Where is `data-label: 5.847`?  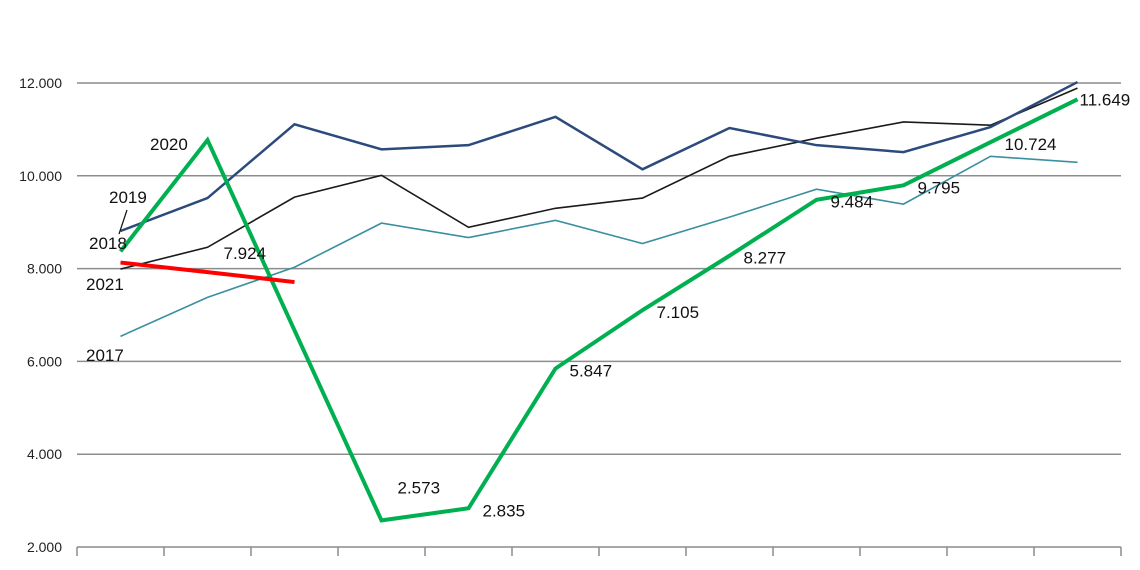 data-label: 5.847 is located at coordinates (591, 370).